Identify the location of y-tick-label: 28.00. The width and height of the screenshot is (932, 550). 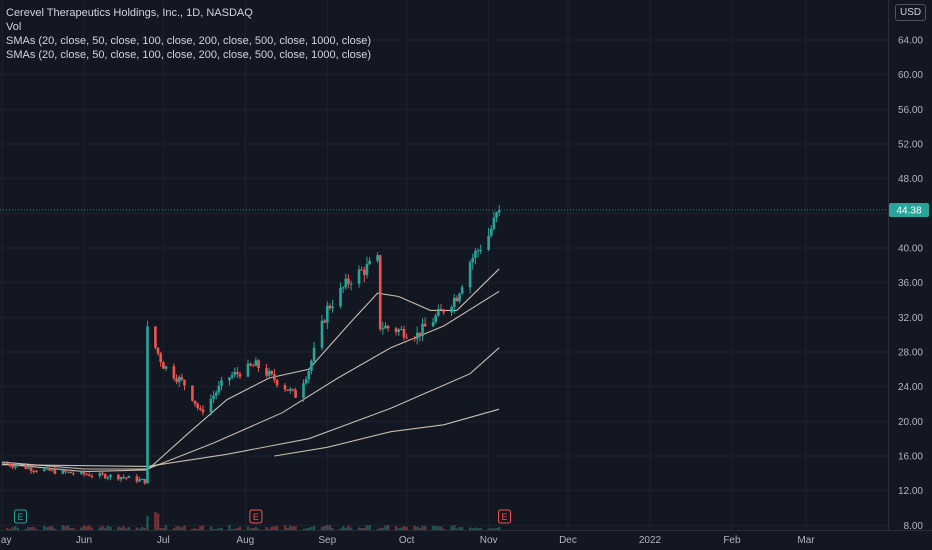
(910, 353).